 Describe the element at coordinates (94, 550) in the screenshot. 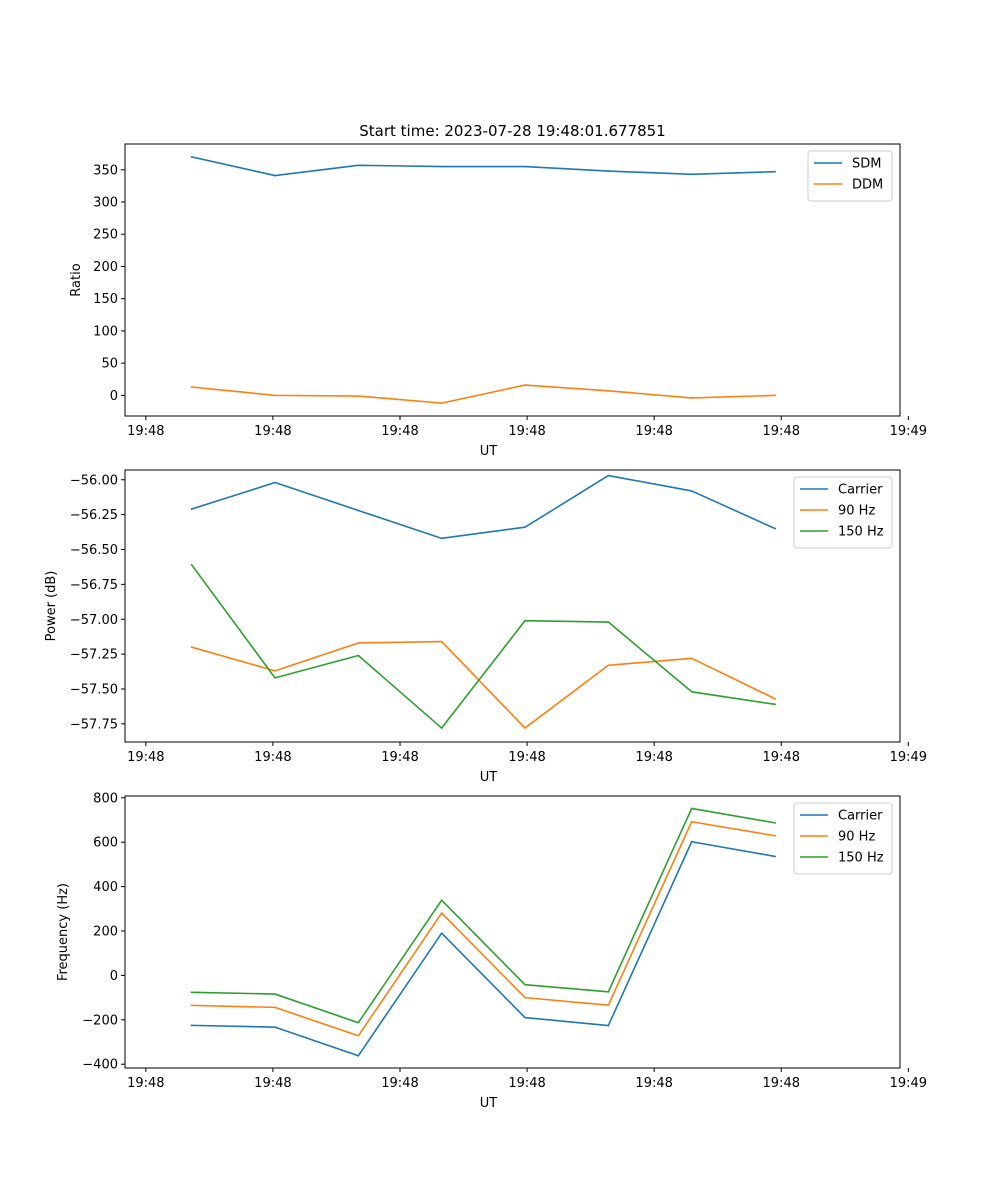

I see `y-tick-label: −56.50` at that location.